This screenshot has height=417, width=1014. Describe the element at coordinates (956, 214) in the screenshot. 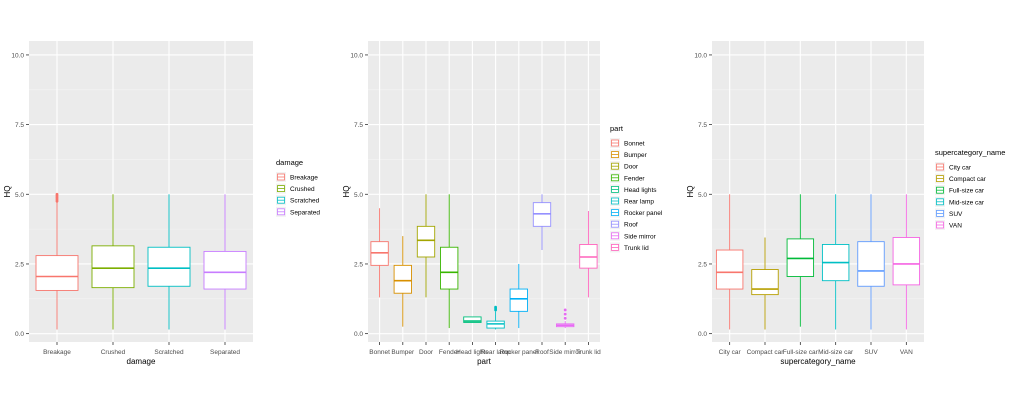

I see `legend-label: SUV` at that location.